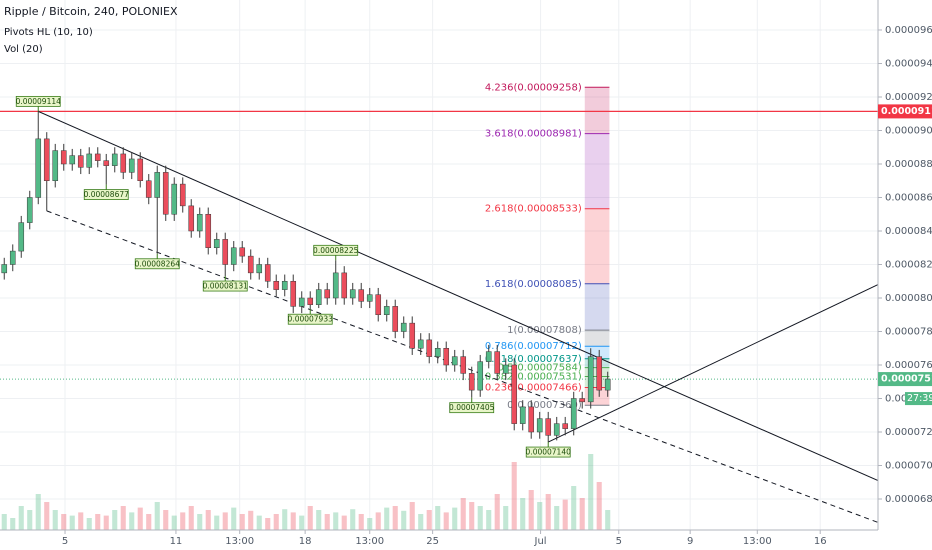 The height and width of the screenshot is (550, 932). What do you see at coordinates (908, 365) in the screenshot?
I see `y-tick-label: 0.00007600` at bounding box center [908, 365].